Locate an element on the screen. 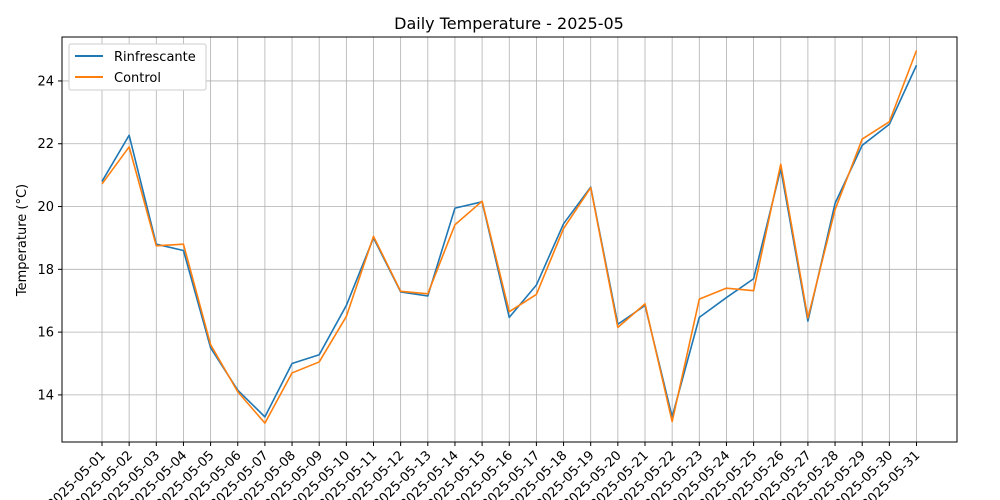  y-axis-label: Temperature (°C) is located at coordinates (22, 240).